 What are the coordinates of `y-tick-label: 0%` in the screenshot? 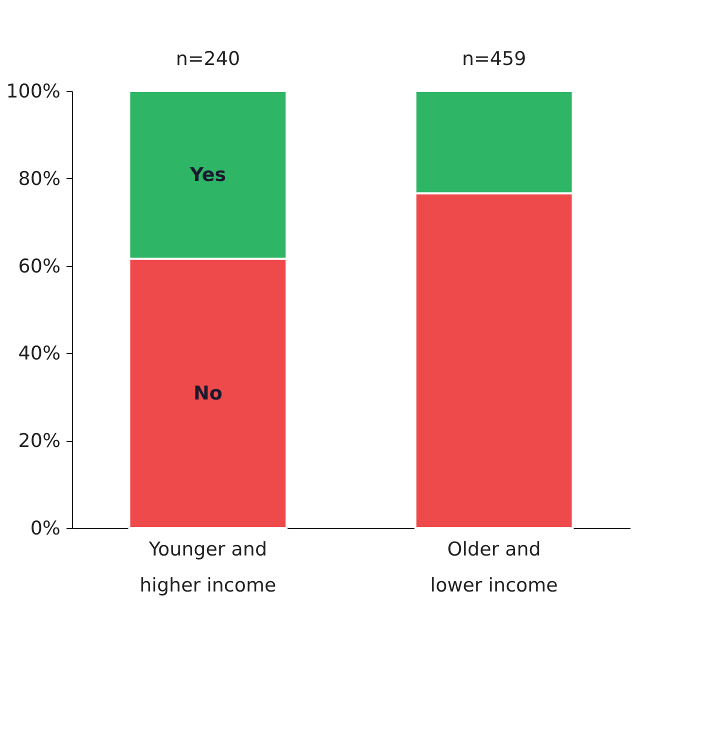 It's located at (45, 529).